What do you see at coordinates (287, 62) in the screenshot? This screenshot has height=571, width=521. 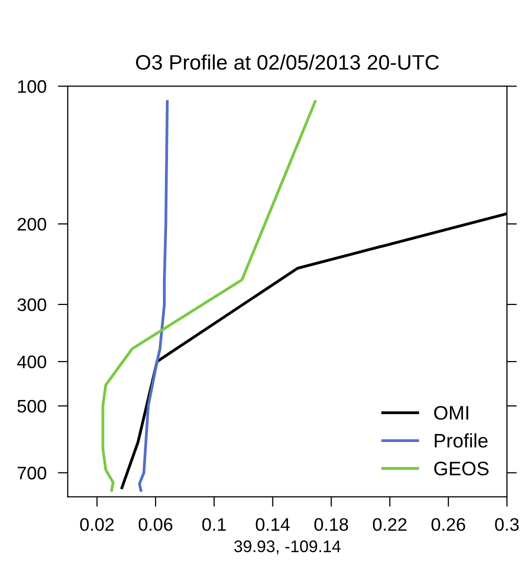 I see `chart-title: O3 Profile at 02/05/2013 20-UTC` at bounding box center [287, 62].